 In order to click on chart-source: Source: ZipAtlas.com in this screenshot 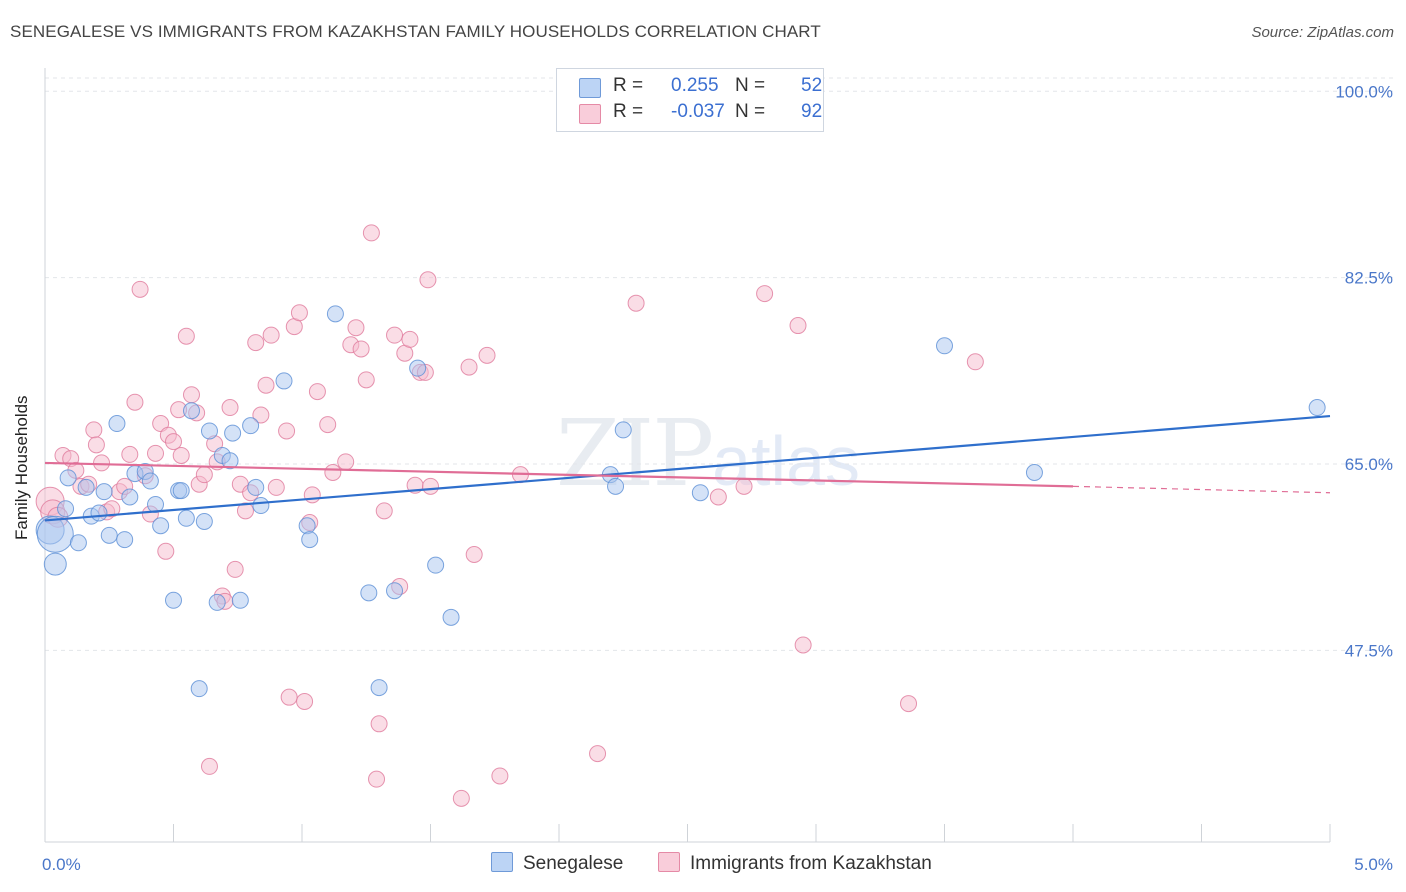, I will do `click(1322, 32)`.